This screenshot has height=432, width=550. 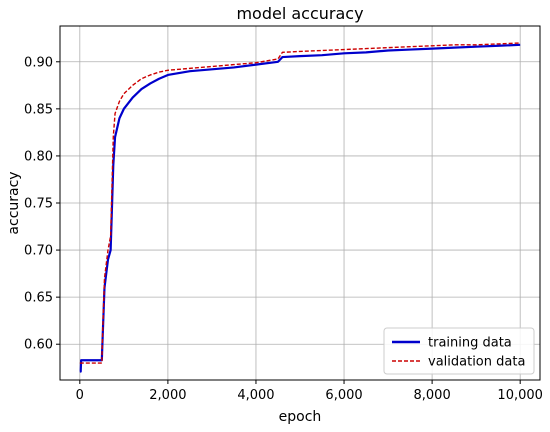 I want to click on y-tick-label: 0.70, so click(x=38, y=251).